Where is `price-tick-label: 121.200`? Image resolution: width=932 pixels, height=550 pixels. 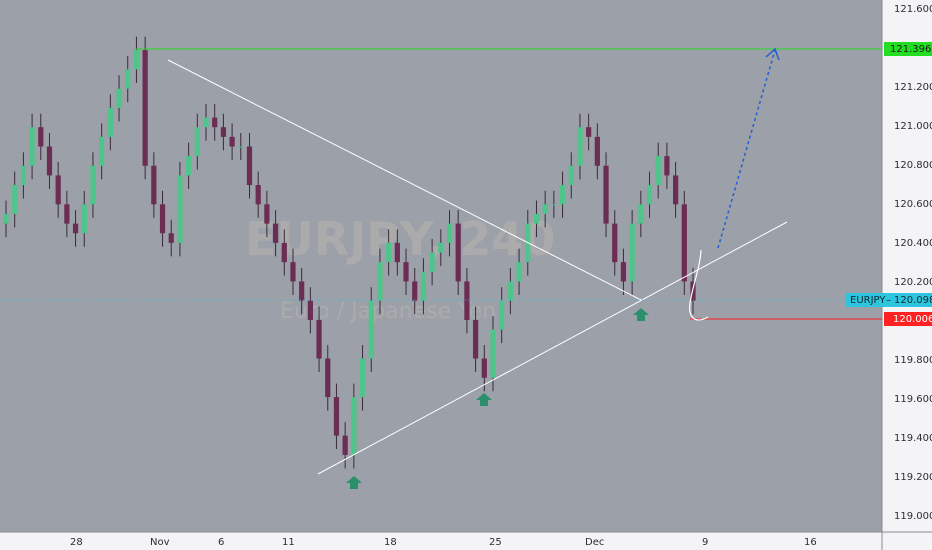
price-tick-label: 121.200 is located at coordinates (913, 87).